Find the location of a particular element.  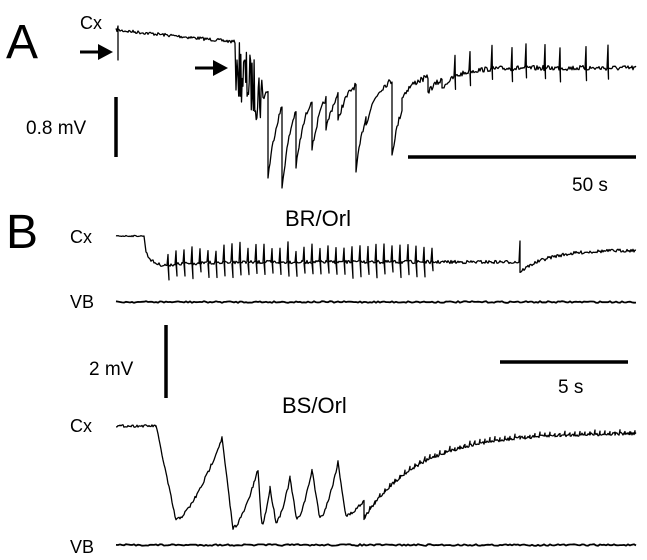

trace-label-vb-br: VB is located at coordinates (82, 302).